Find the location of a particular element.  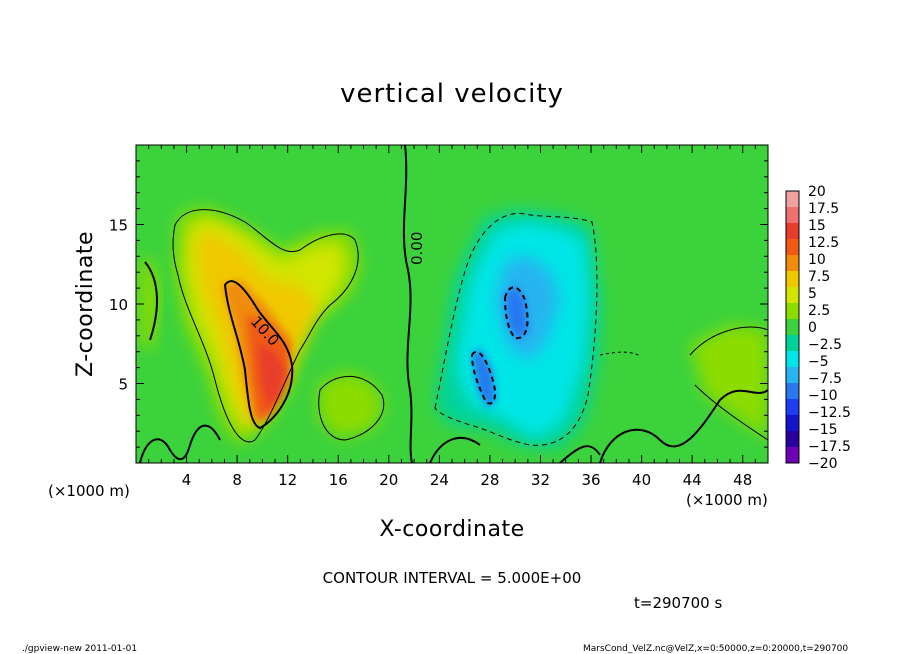

contour-minus5-downdraft is located at coordinates (516, 329).